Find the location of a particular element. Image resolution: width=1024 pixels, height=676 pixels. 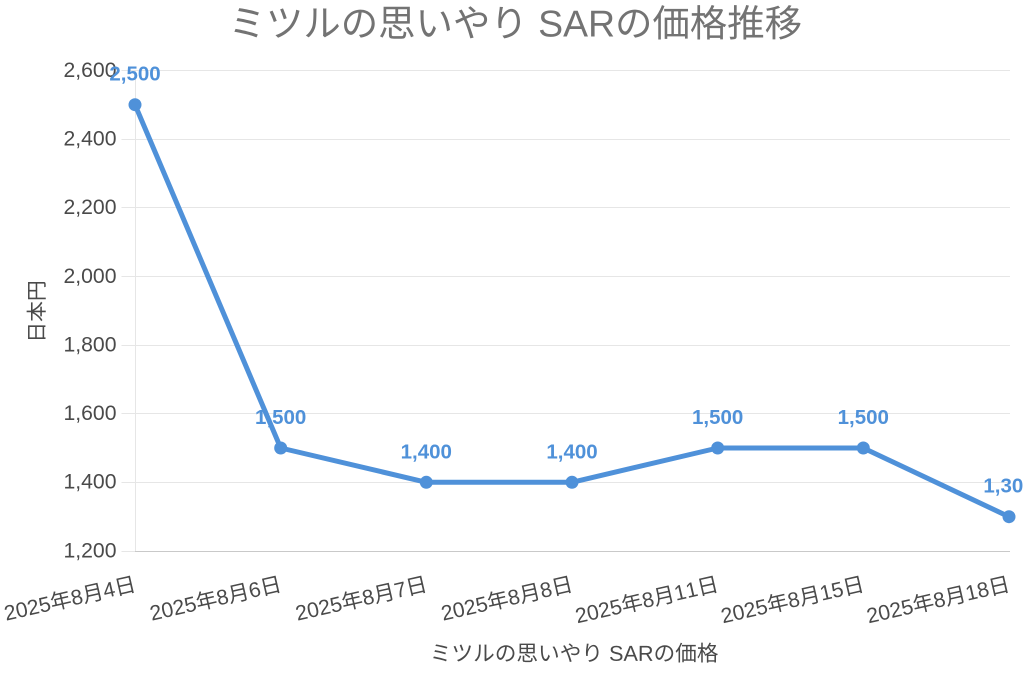

svg-text: 2,000 is located at coordinates (89, 276).